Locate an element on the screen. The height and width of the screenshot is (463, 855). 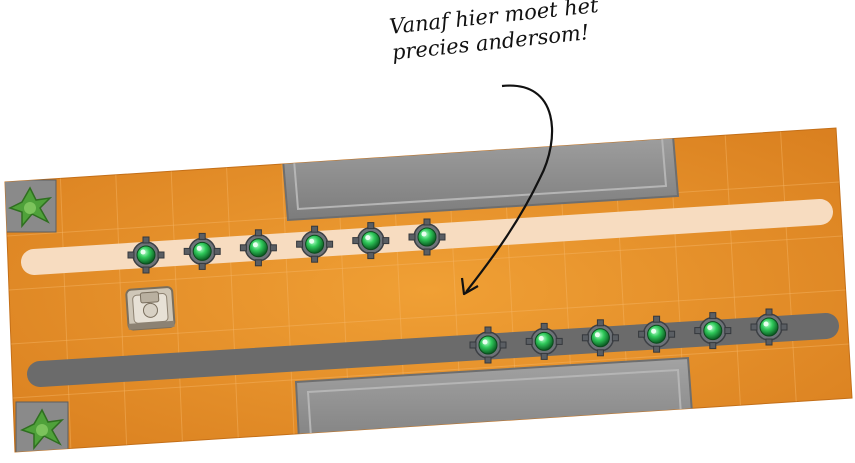
robot-tank-icon is located at coordinates (150, 308).